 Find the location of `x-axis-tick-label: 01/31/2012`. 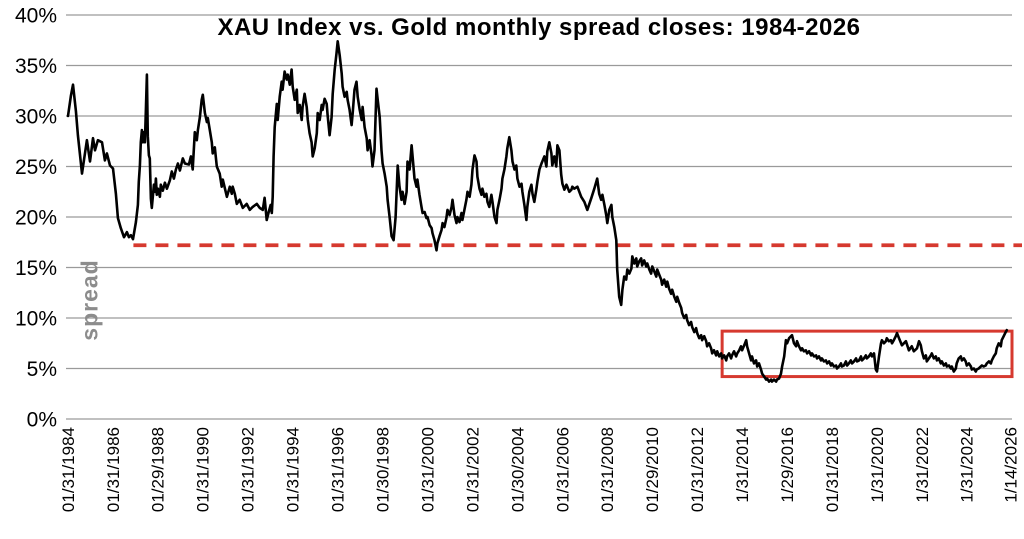

x-axis-tick-label: 01/31/2012 is located at coordinates (697, 469).